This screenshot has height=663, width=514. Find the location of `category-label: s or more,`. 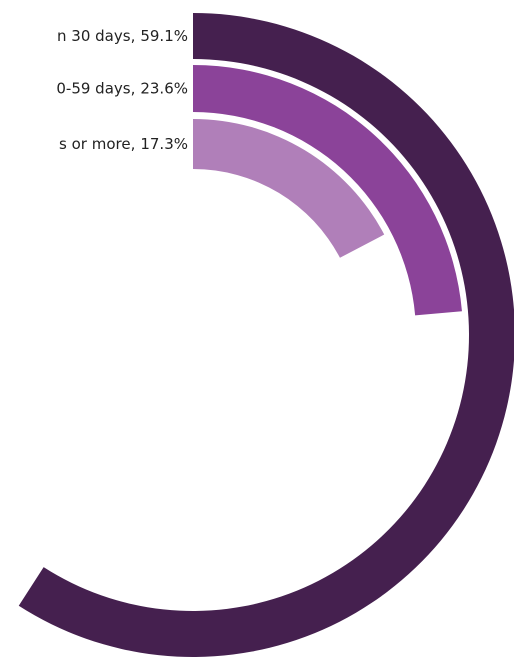

category-label: s or more, is located at coordinates (97, 144).